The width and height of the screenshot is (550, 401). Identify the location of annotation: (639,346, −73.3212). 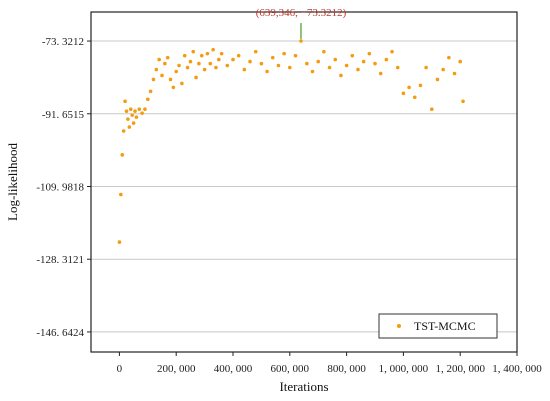
(301, 23).